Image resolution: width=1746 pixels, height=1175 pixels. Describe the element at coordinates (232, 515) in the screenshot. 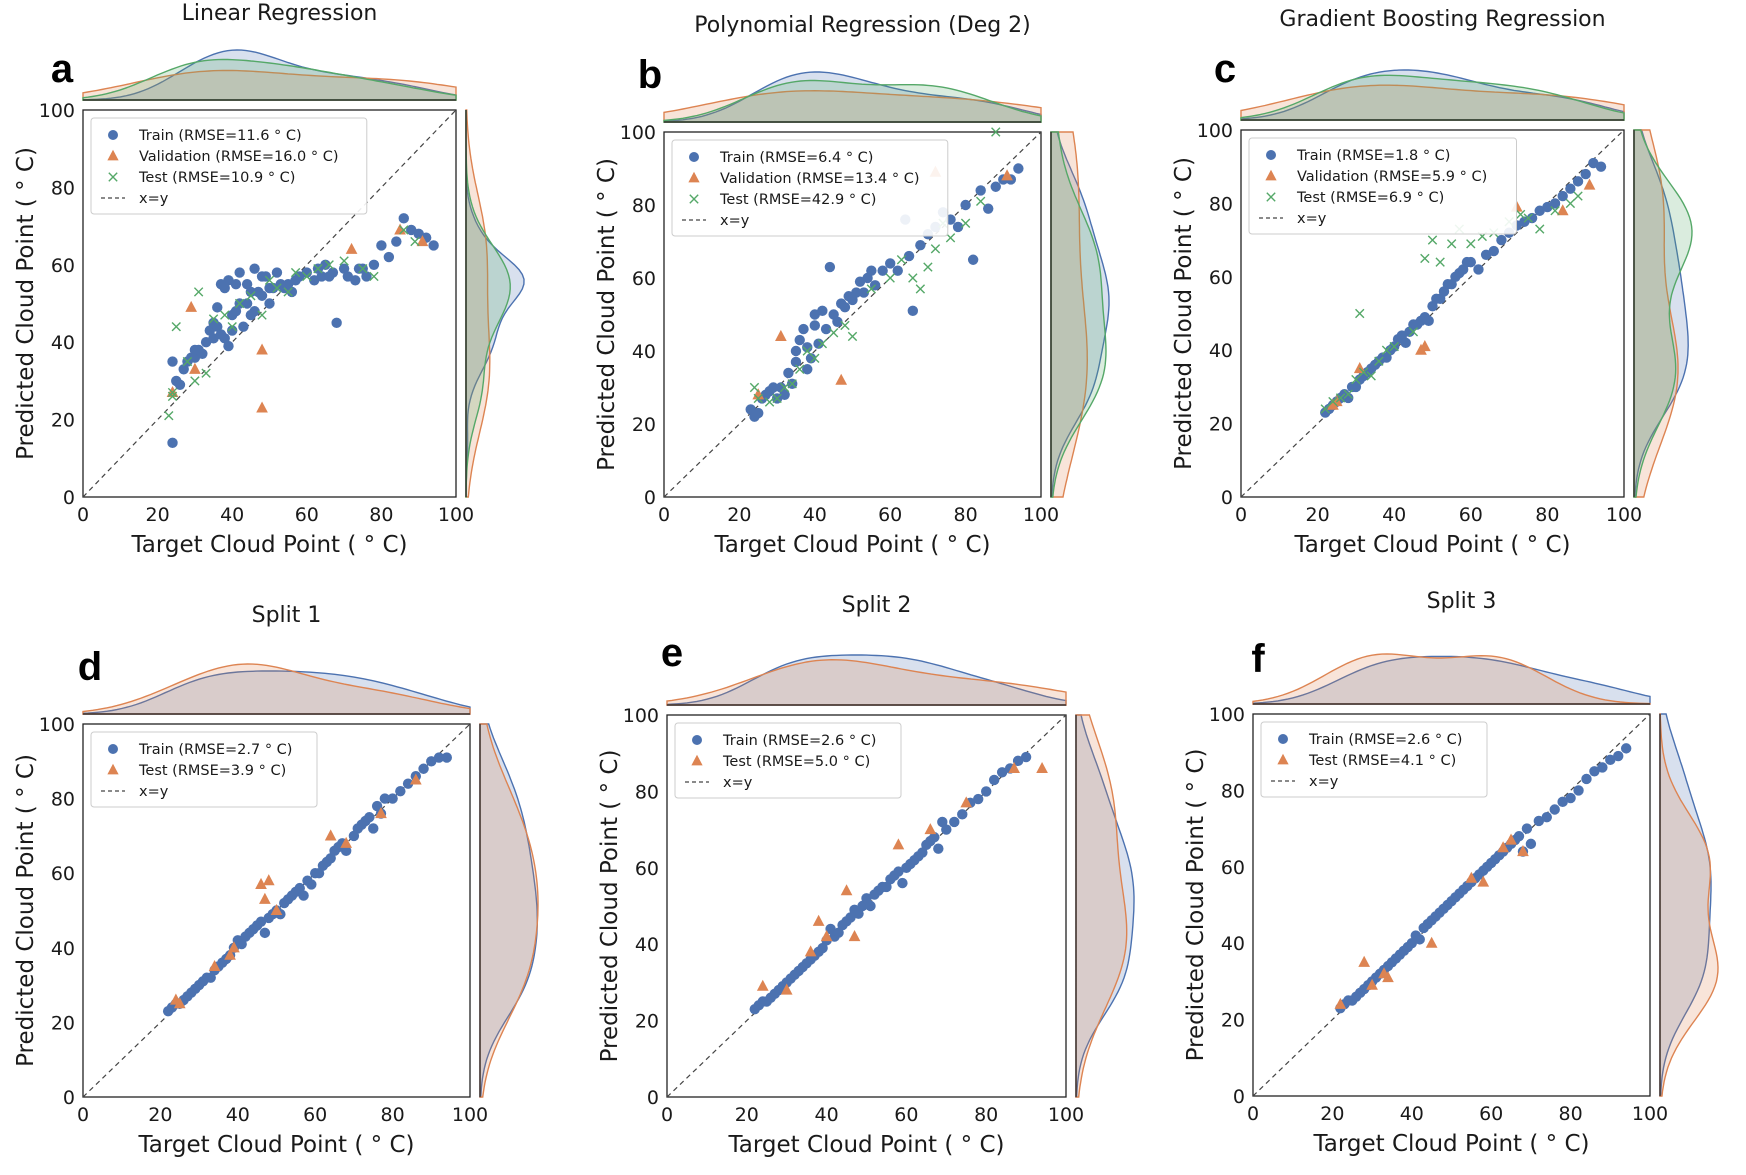

I see `x-tick-label: 40` at that location.